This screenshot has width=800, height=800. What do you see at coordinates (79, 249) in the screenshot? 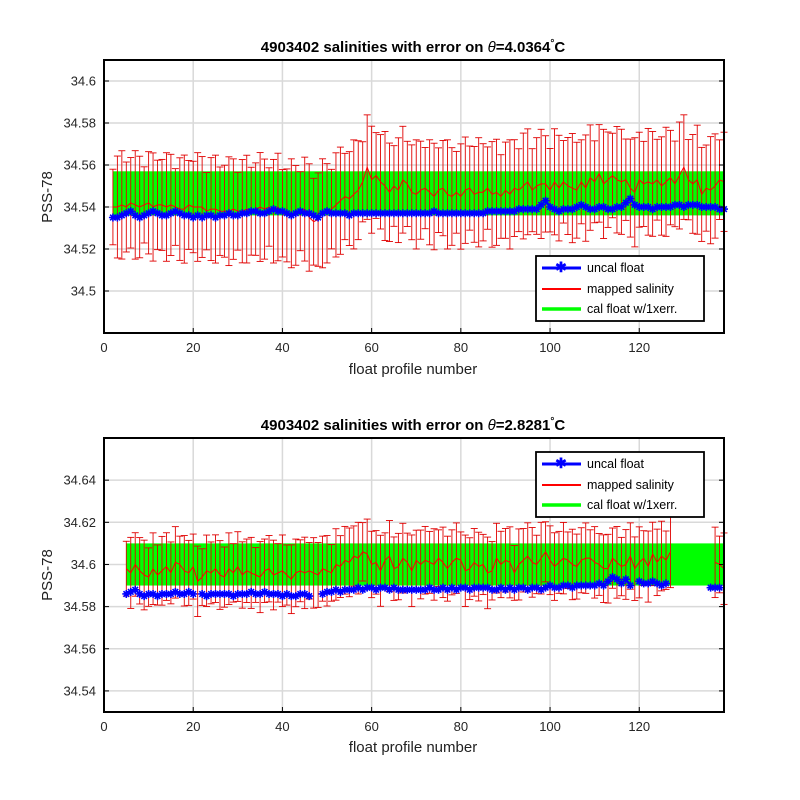
I see `y-tick-label: 34.52` at bounding box center [79, 249].